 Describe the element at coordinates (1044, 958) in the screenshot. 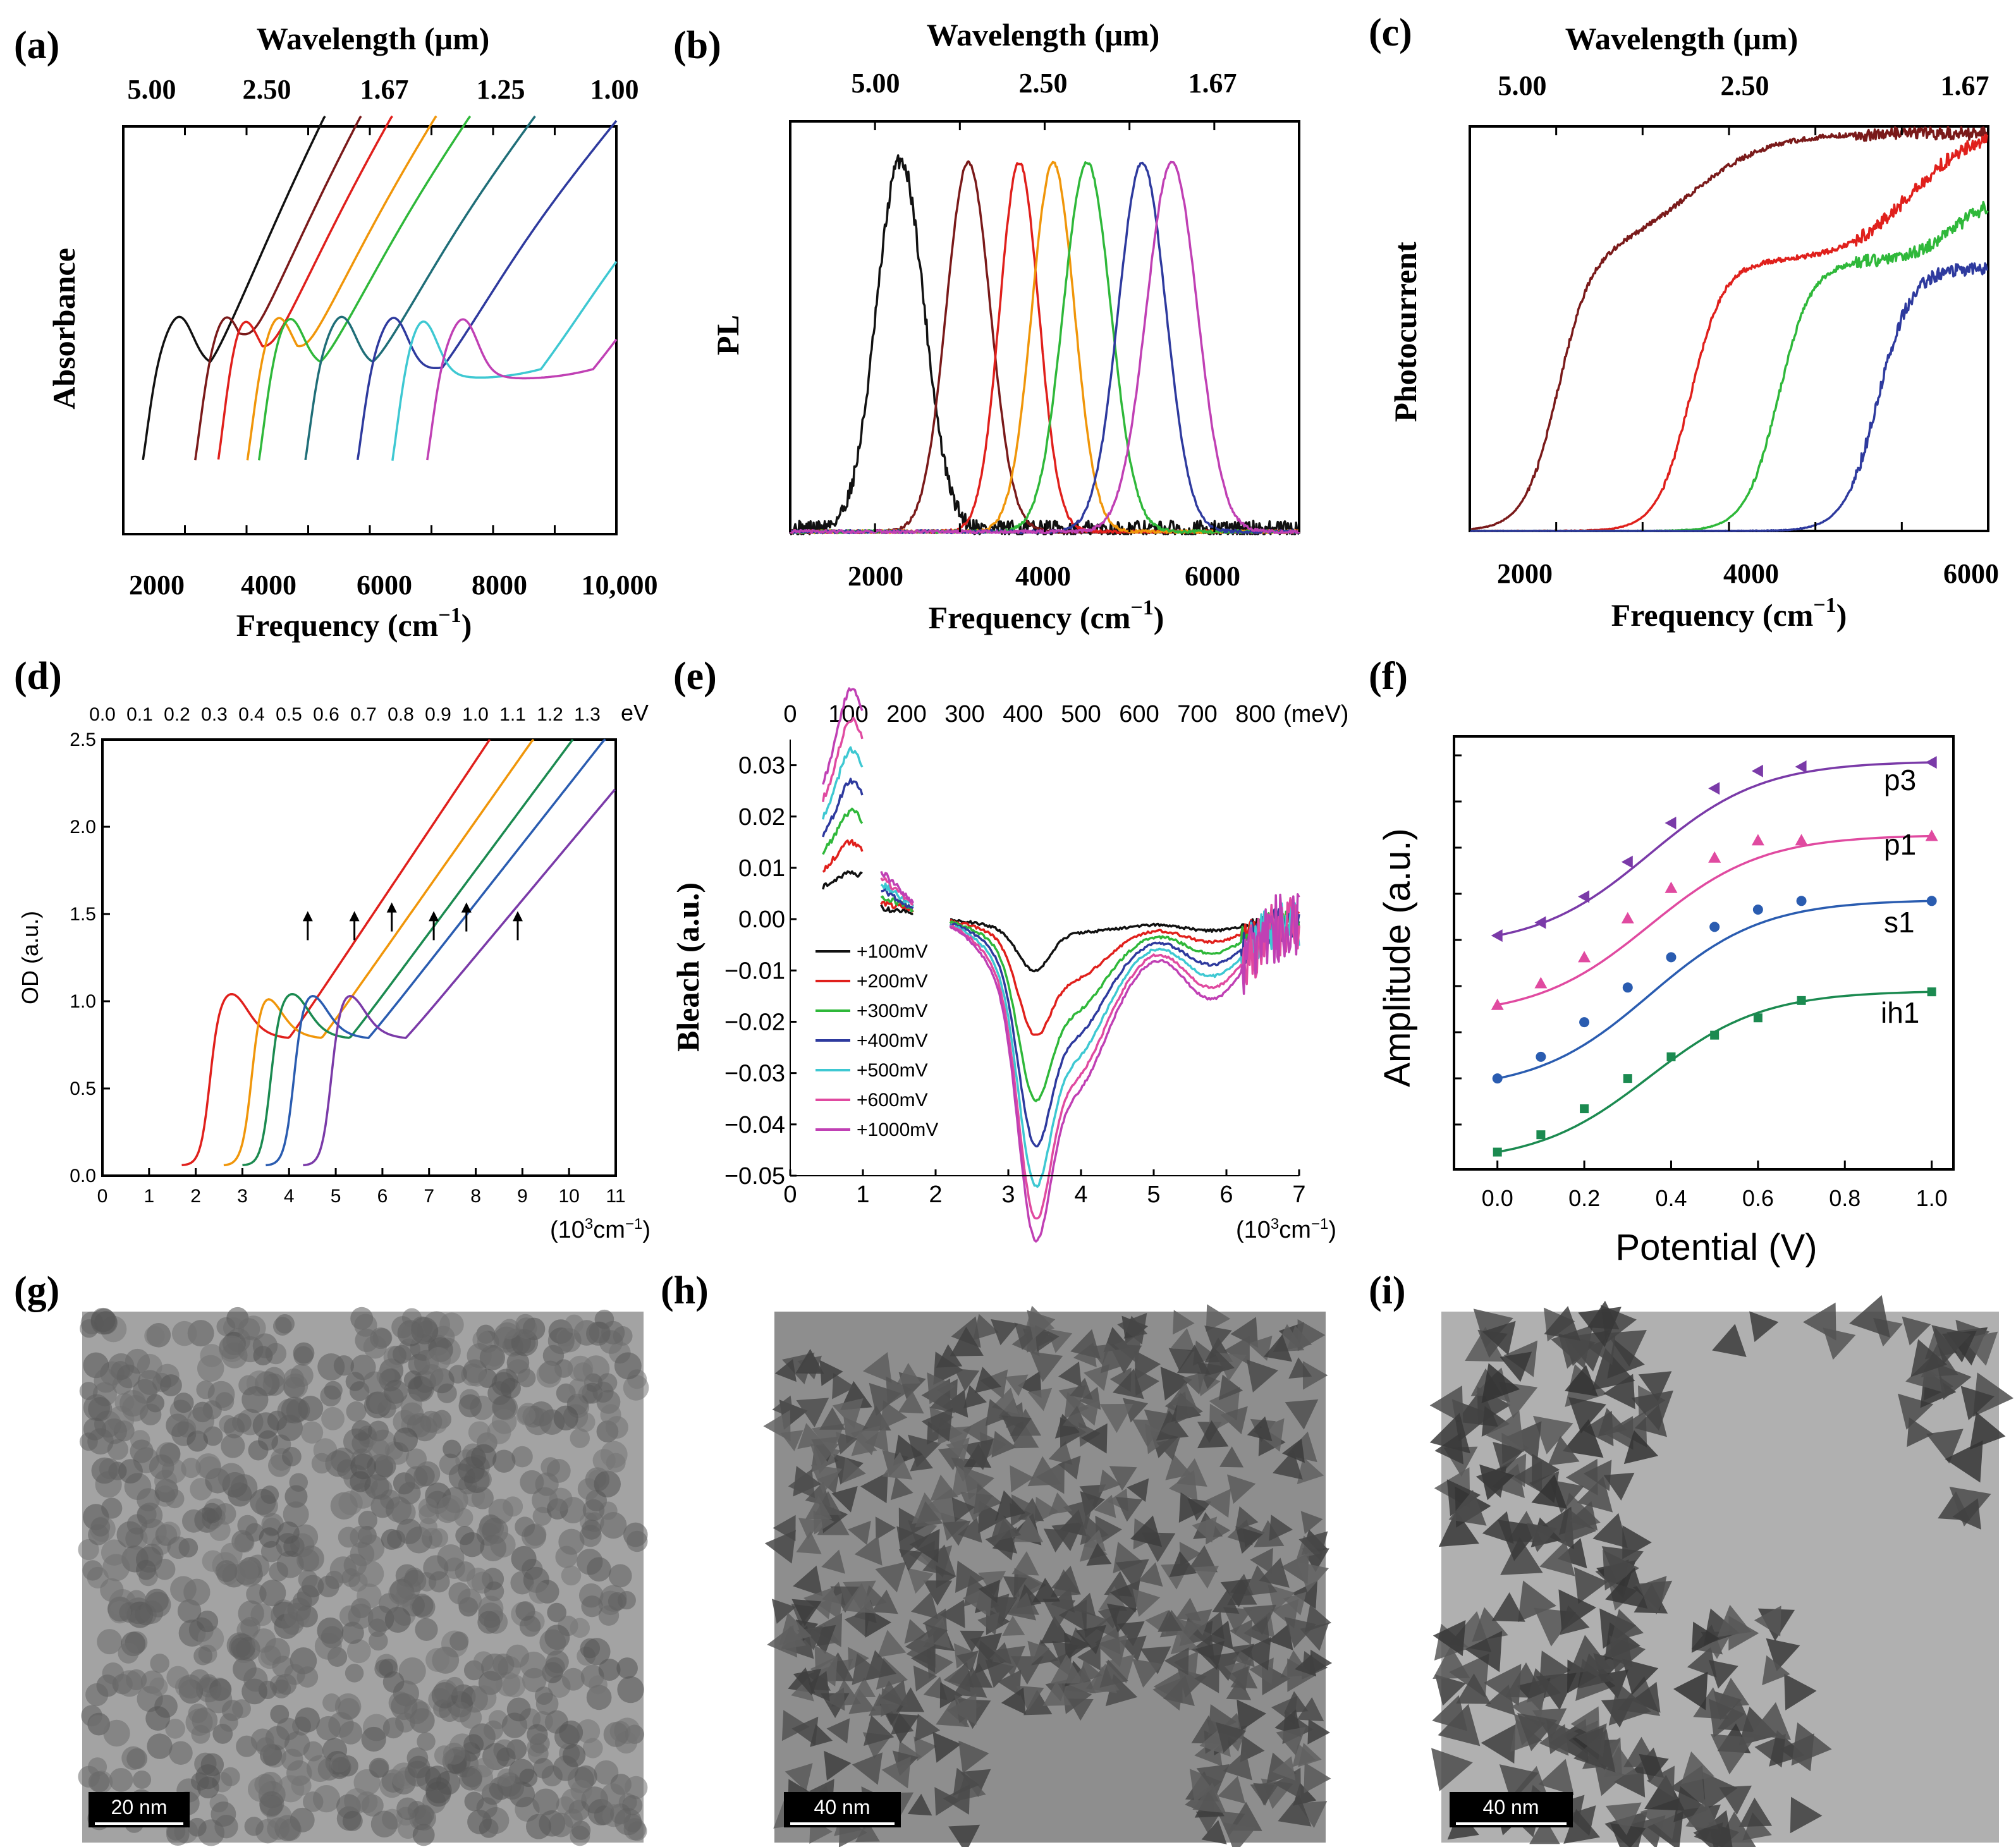

I see `e-axes` at that location.